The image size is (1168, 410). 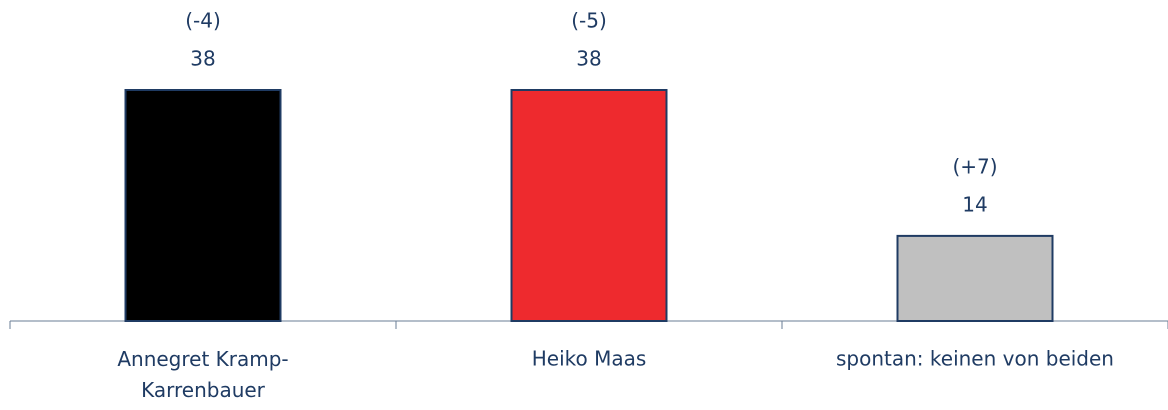 What do you see at coordinates (589, 359) in the screenshot?
I see `x-tick-label: Heiko Maas` at bounding box center [589, 359].